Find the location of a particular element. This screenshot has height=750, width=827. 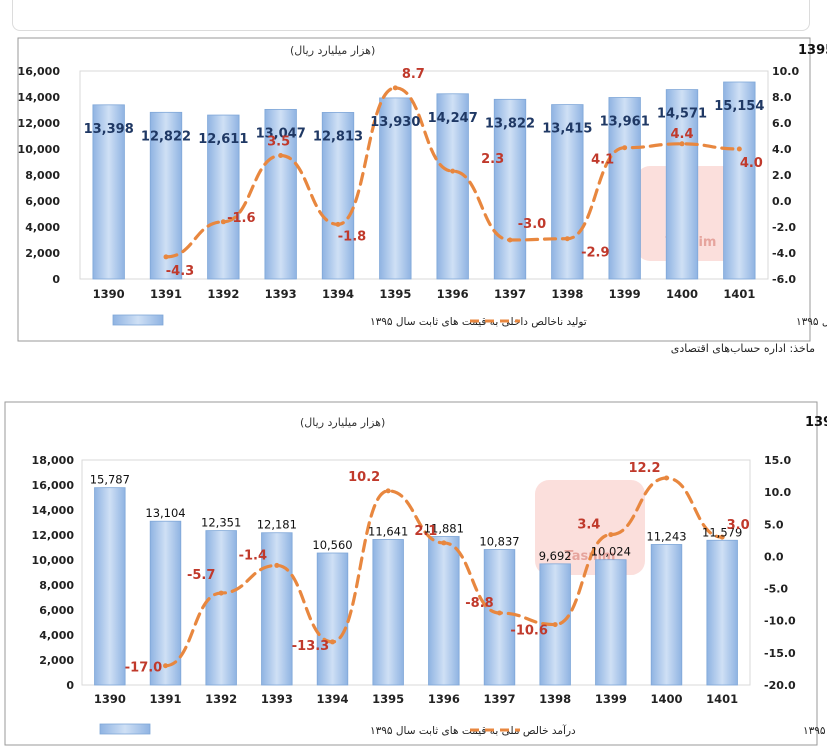

y-right-tick-label: -10.0 is located at coordinates (780, 621).